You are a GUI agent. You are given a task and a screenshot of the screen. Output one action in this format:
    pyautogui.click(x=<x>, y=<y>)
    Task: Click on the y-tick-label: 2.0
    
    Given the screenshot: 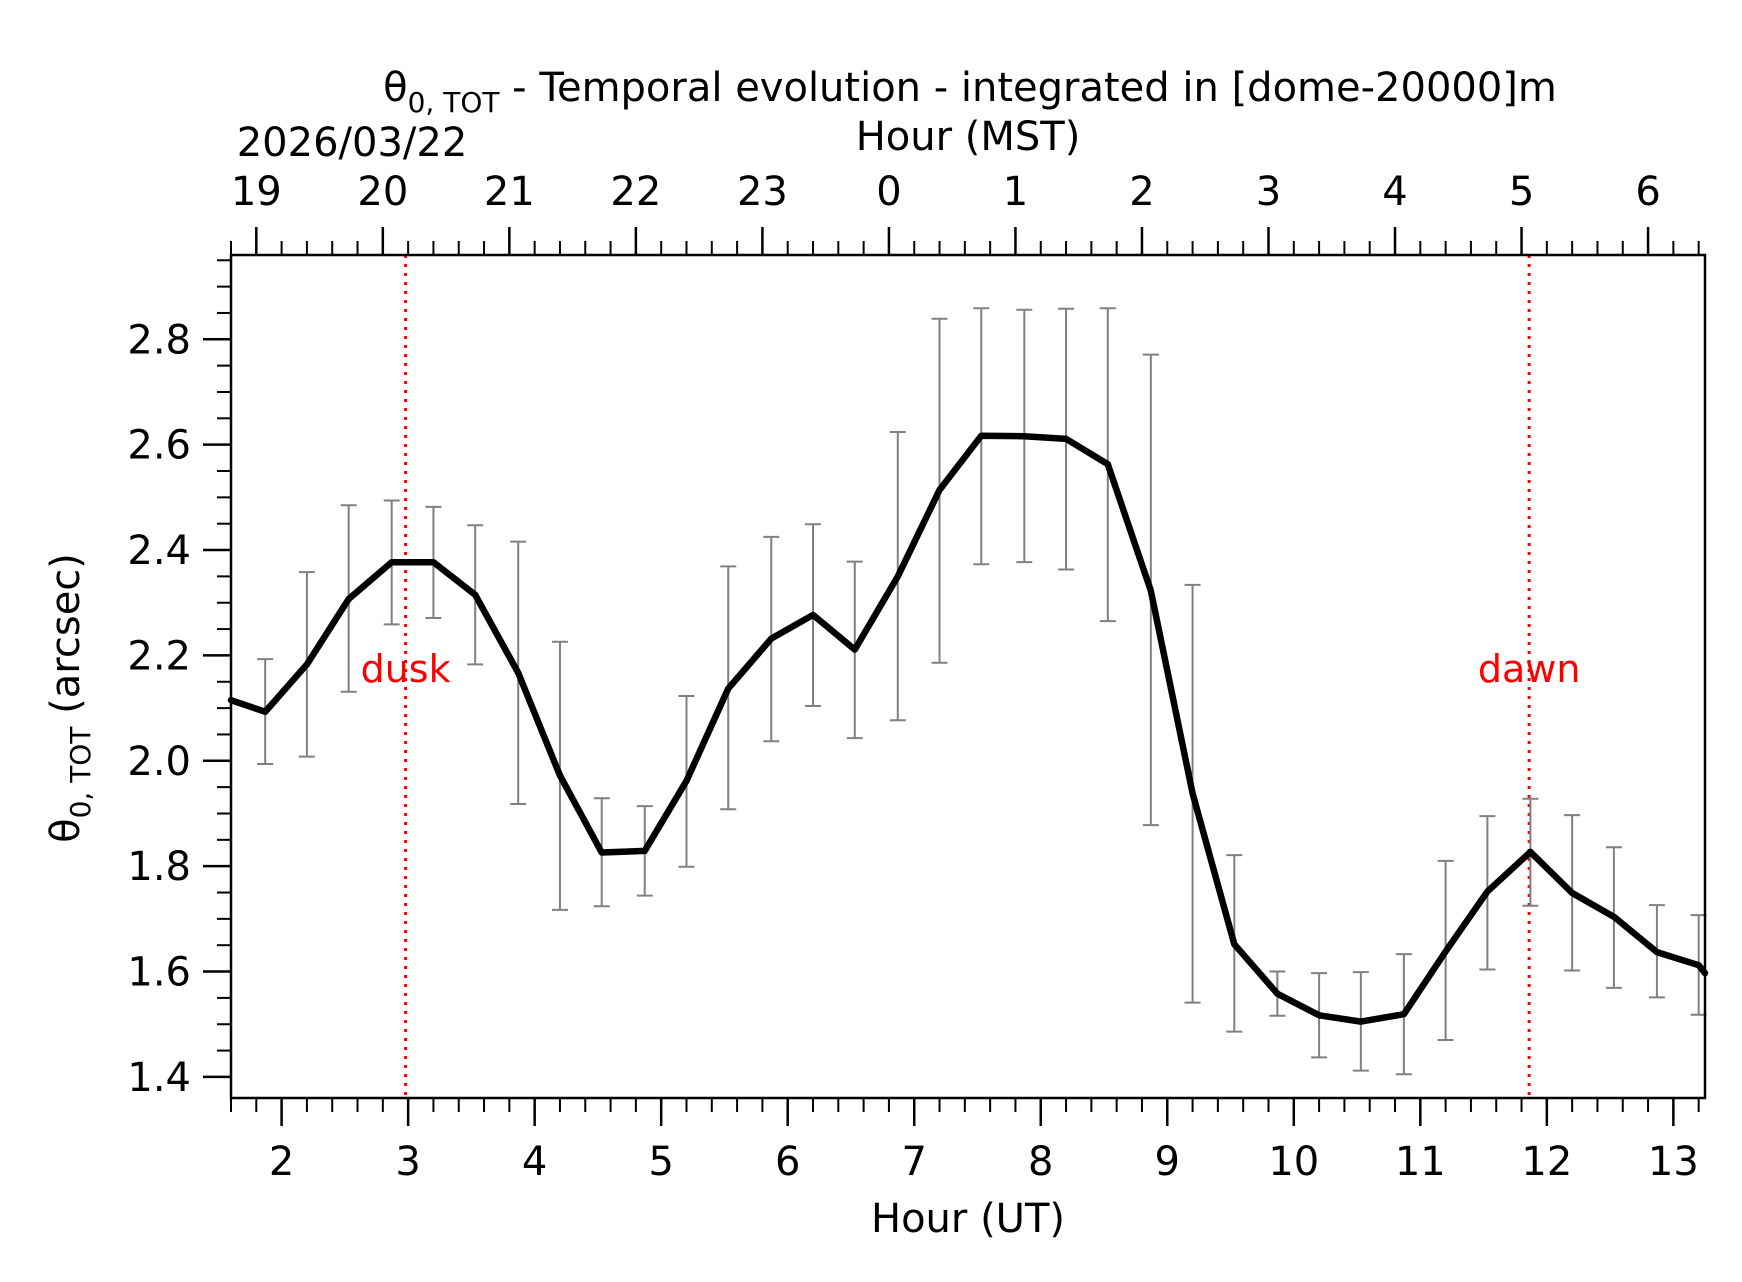 What is the action you would take?
    pyautogui.click(x=159, y=762)
    